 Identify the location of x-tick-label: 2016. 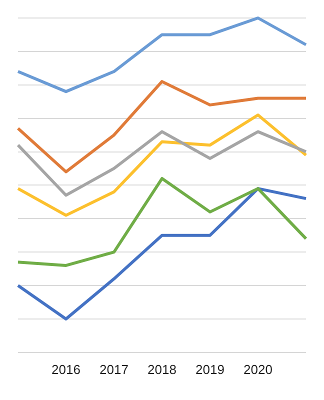
(66, 369).